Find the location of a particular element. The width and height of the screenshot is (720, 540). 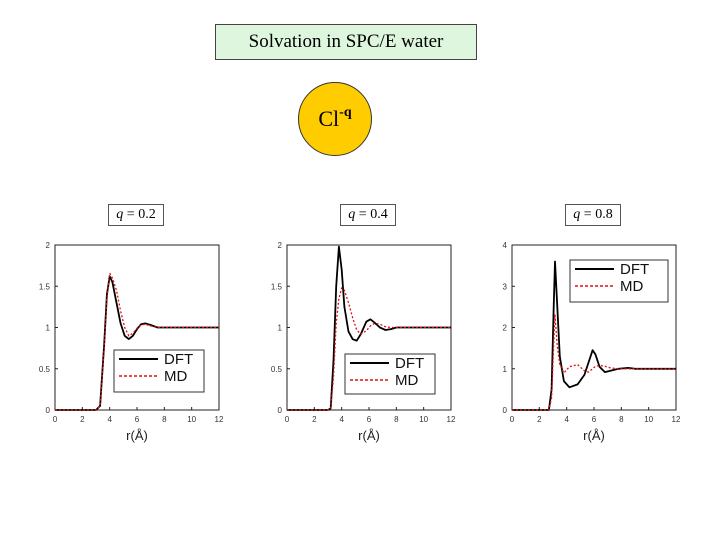

panel-label-q08: q = 0.8 is located at coordinates (593, 215).